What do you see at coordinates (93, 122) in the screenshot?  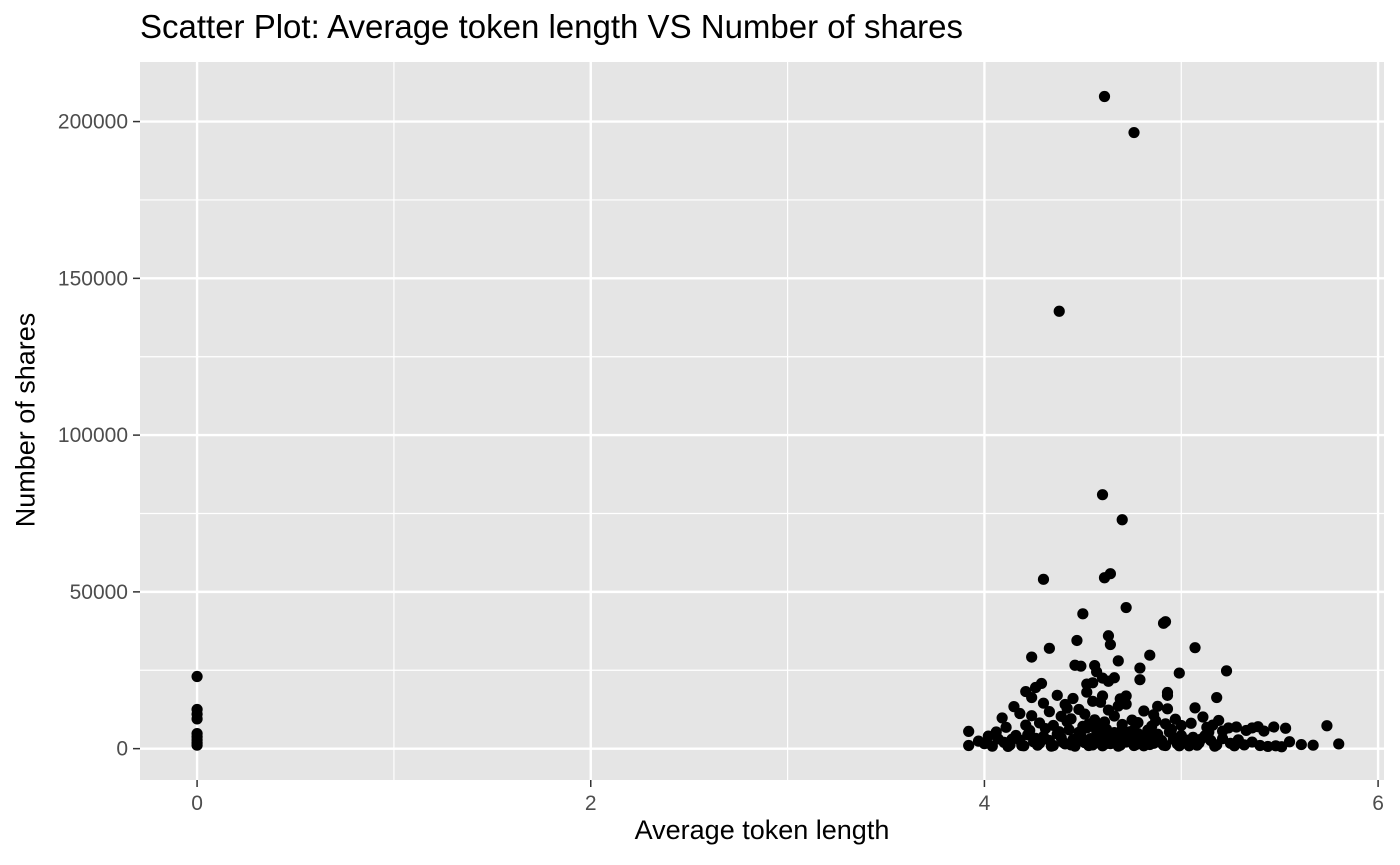 I see `y-tick-label: 200000` at bounding box center [93, 122].